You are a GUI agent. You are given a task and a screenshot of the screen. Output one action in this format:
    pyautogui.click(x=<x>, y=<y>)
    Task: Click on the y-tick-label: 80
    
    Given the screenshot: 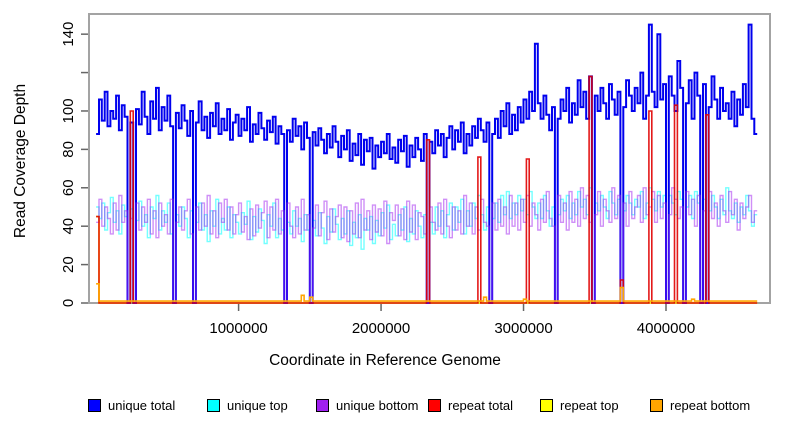 What is the action you would take?
    pyautogui.click(x=68, y=149)
    